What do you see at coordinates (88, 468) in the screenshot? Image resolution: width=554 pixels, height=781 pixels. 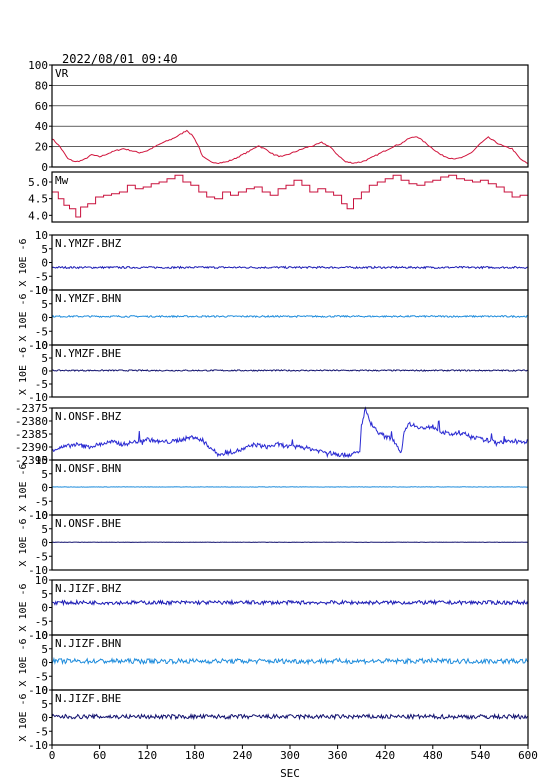 I see `panel-label: N.ONSF.BHN` at bounding box center [88, 468].